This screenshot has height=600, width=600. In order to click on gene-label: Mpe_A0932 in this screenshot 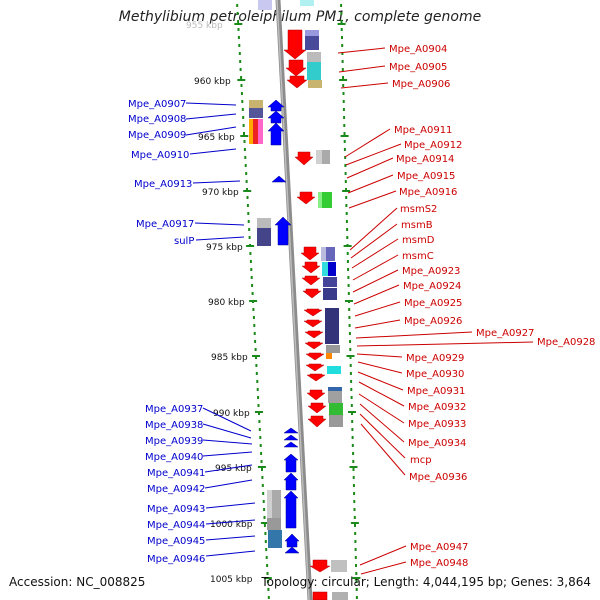, I will do `click(437, 407)`.